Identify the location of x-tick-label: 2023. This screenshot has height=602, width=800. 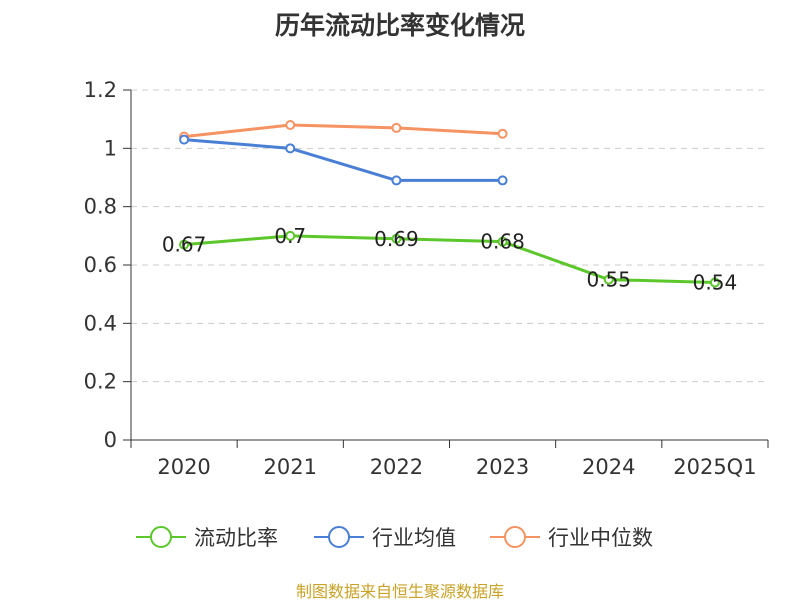
(502, 467).